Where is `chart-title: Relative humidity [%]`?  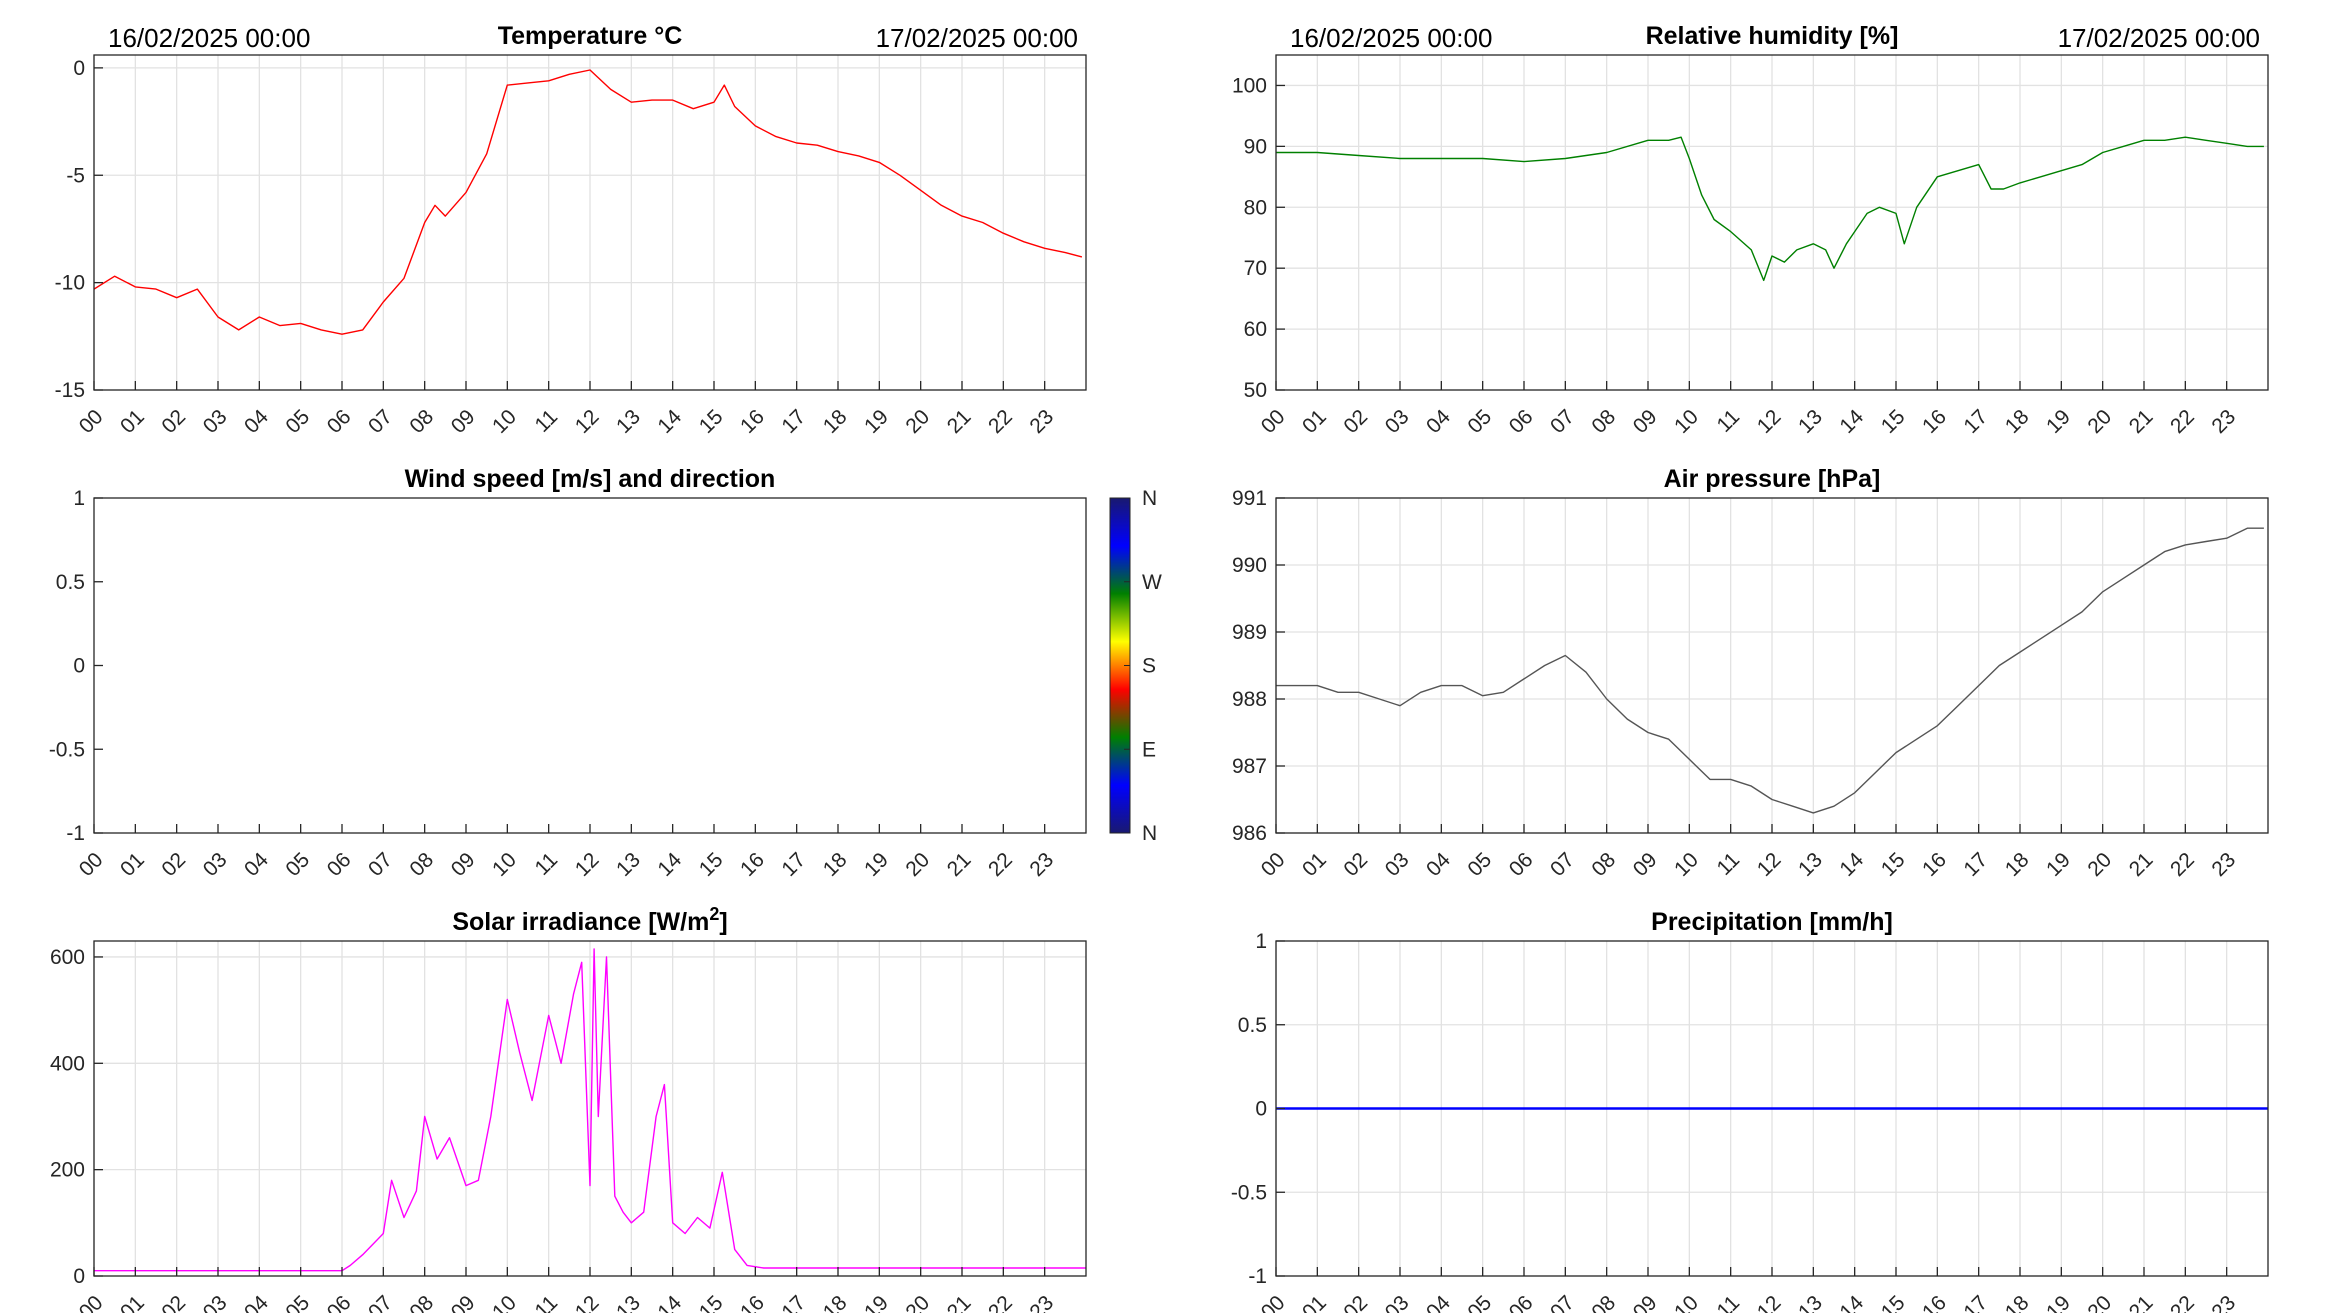 chart-title: Relative humidity [%] is located at coordinates (1772, 36).